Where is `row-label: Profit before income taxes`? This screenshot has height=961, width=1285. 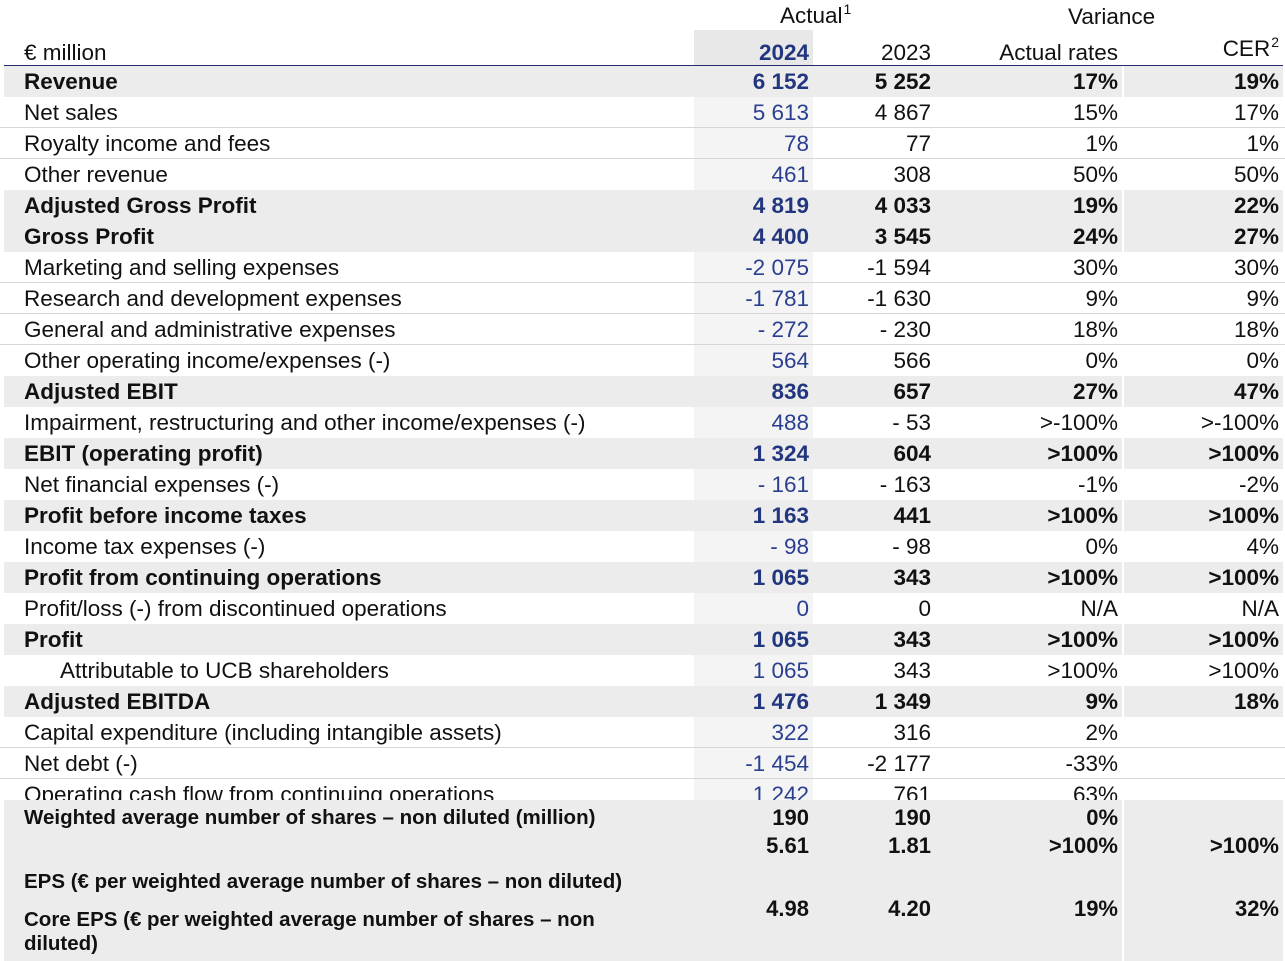
row-label: Profit before income taxes is located at coordinates (349, 515).